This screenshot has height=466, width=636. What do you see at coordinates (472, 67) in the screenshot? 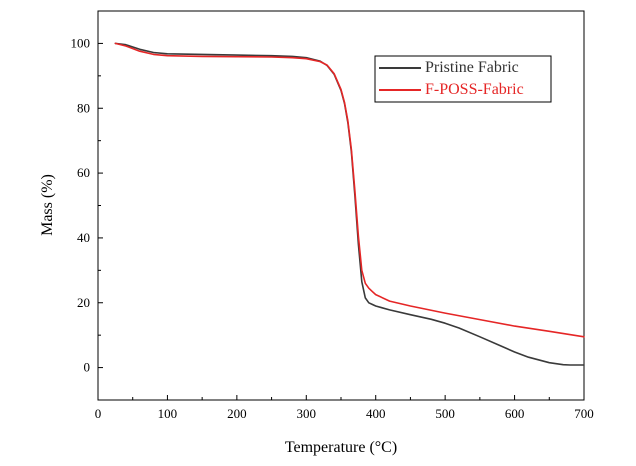
I see `legend-label-0: Pristine Fabric` at bounding box center [472, 67].